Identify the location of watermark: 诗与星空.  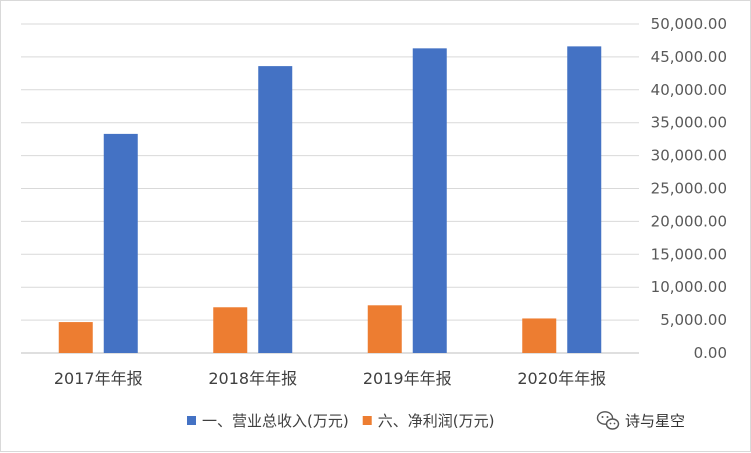
(640, 420).